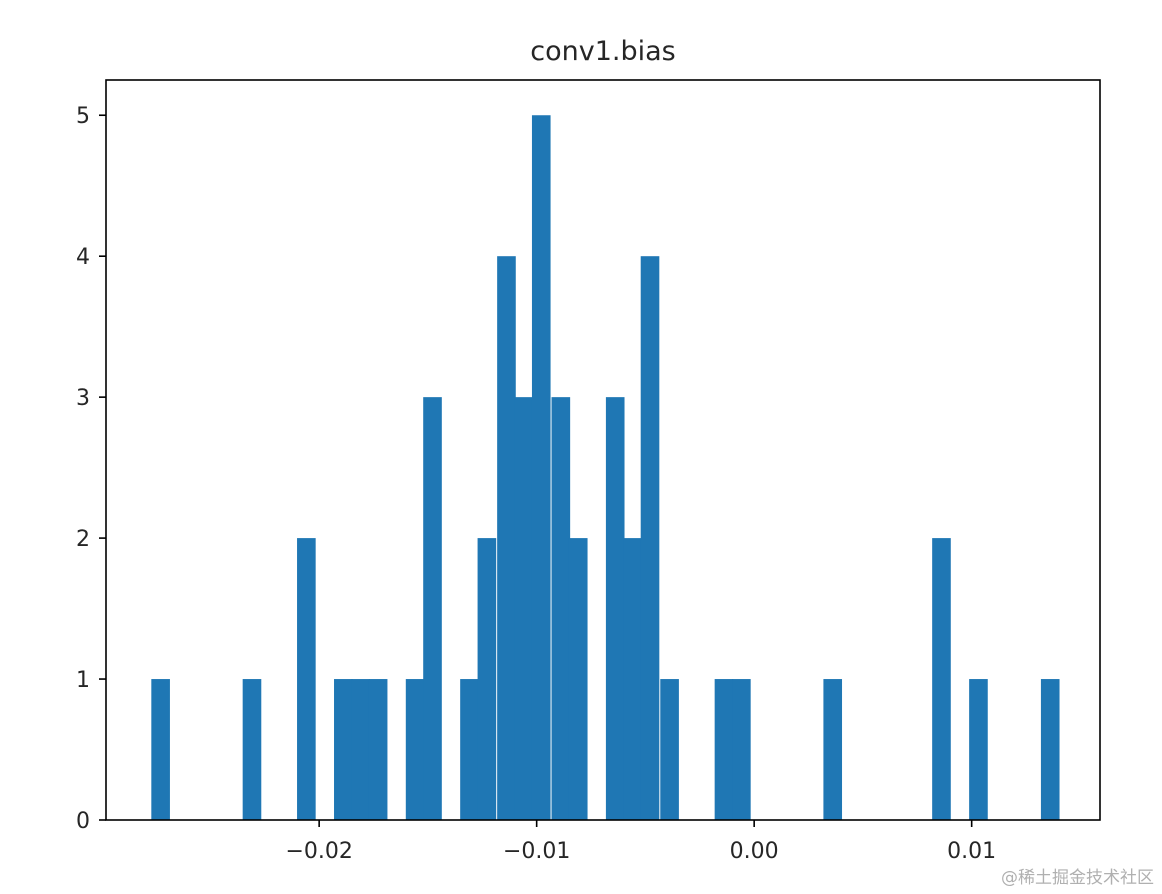 The height and width of the screenshot is (894, 1162). What do you see at coordinates (83, 116) in the screenshot?
I see `y-tick-label: 5` at bounding box center [83, 116].